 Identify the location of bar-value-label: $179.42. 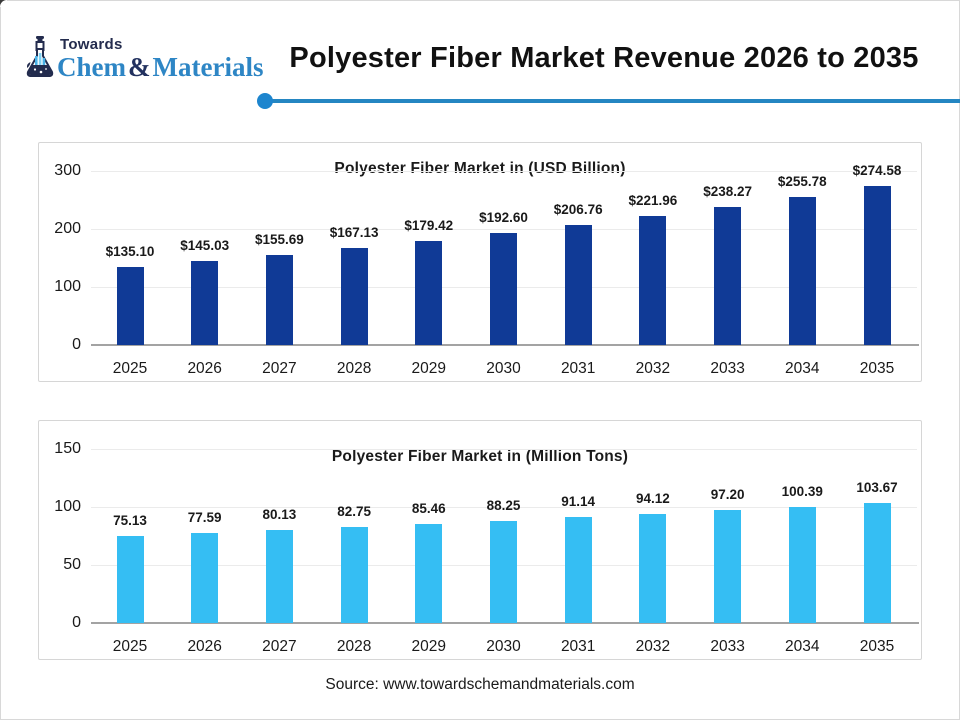
(429, 225).